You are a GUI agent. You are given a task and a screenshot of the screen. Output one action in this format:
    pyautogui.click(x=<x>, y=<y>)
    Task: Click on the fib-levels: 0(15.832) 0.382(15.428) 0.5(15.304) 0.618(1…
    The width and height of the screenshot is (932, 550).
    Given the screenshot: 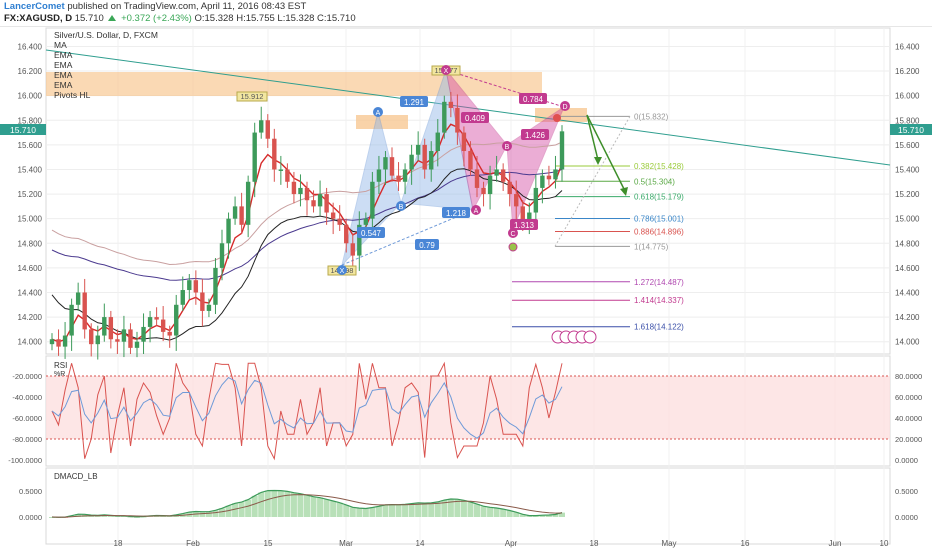 What is the action you would take?
    pyautogui.click(x=598, y=222)
    